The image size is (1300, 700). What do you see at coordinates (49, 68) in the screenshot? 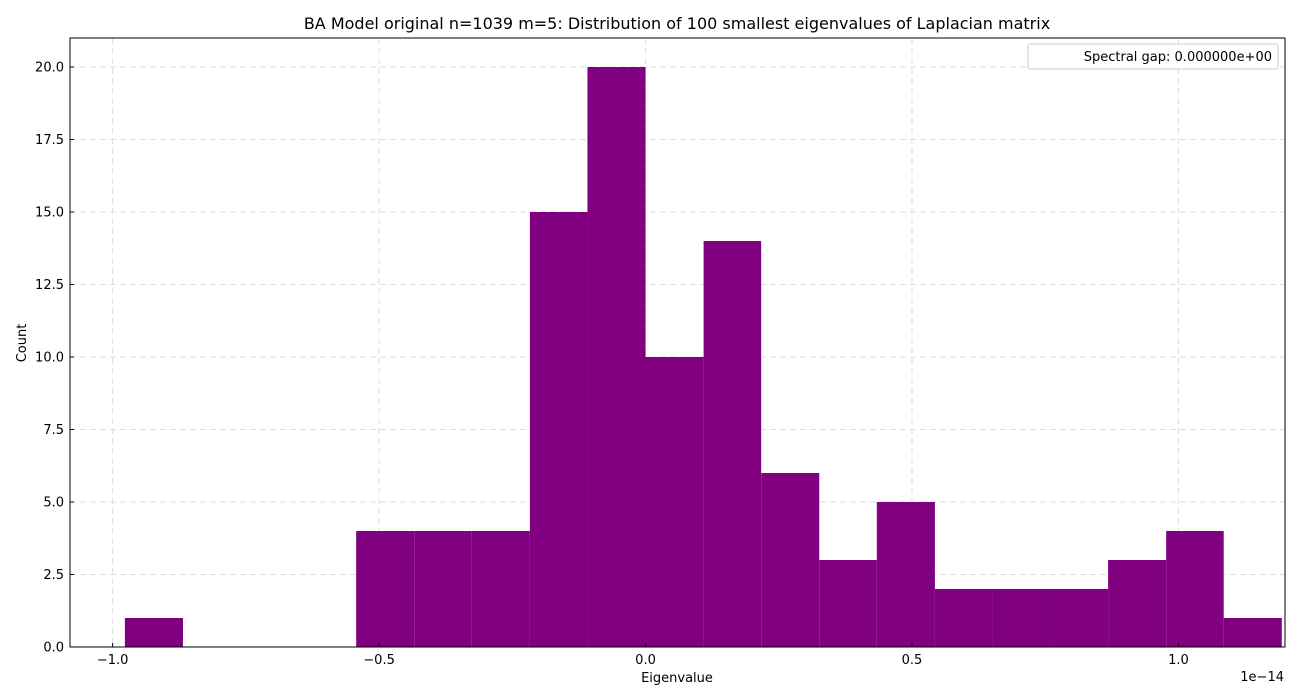
I see `y-tick-label: 20.0` at bounding box center [49, 68].